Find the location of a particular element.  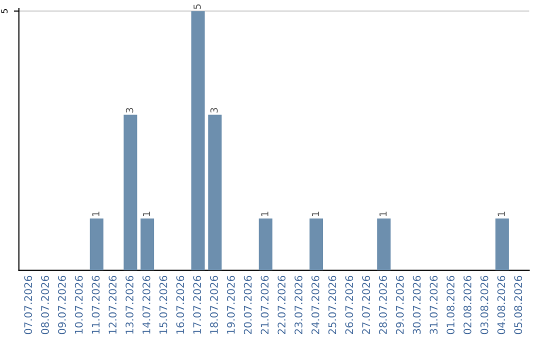

x-tick-label: 21.07.2026 is located at coordinates (264, 305).